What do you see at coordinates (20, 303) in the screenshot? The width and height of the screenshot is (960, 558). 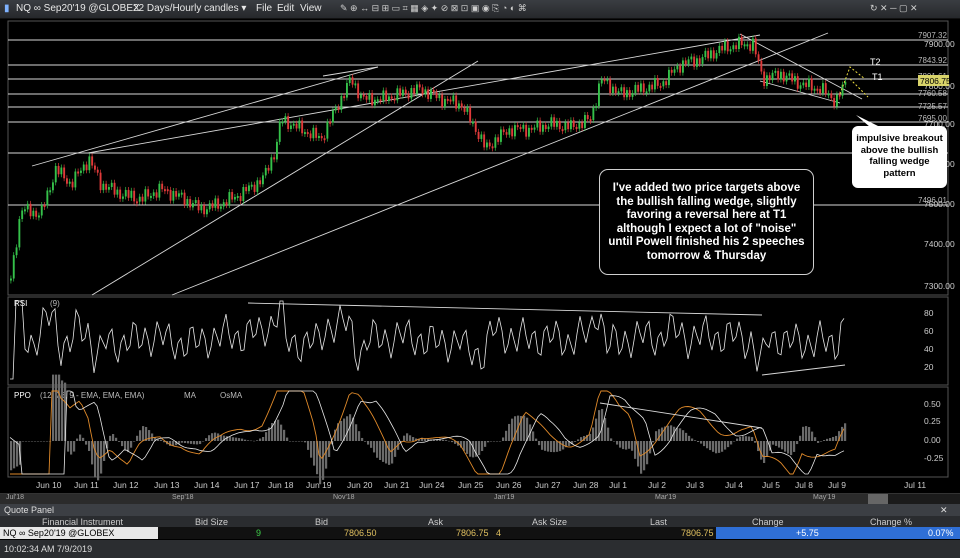 I see `rsi-label: RSI` at bounding box center [20, 303].